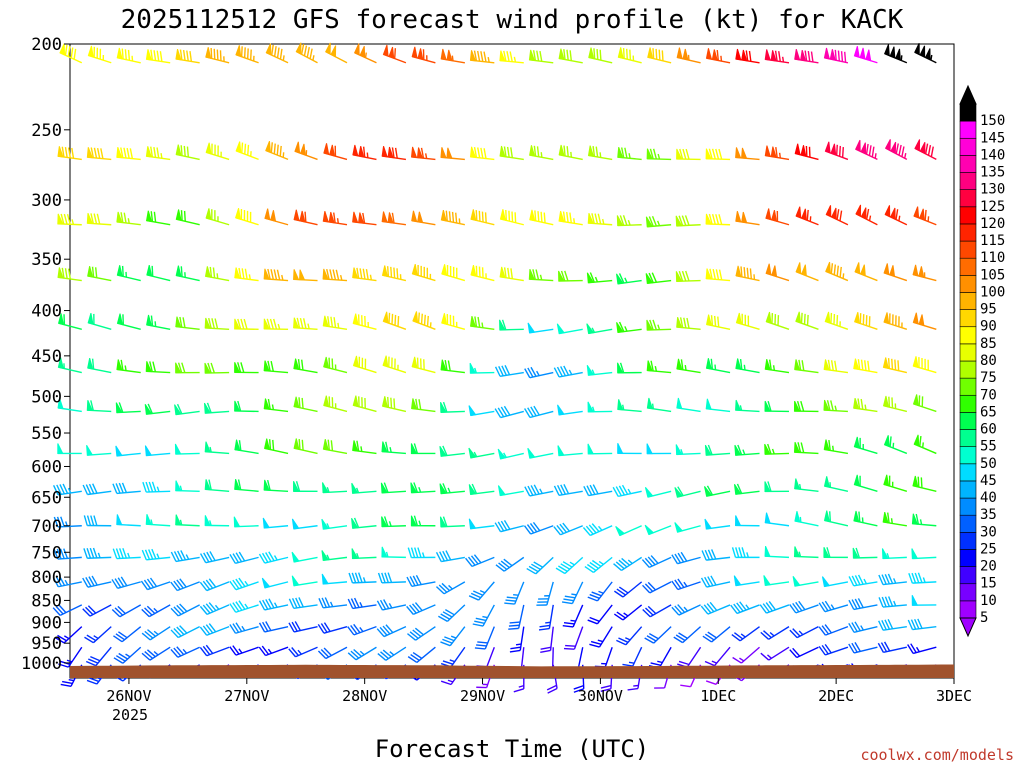 Image resolution: width=1024 pixels, height=768 pixels. What do you see at coordinates (988, 430) in the screenshot?
I see `colorbar-label: 60` at bounding box center [988, 430].